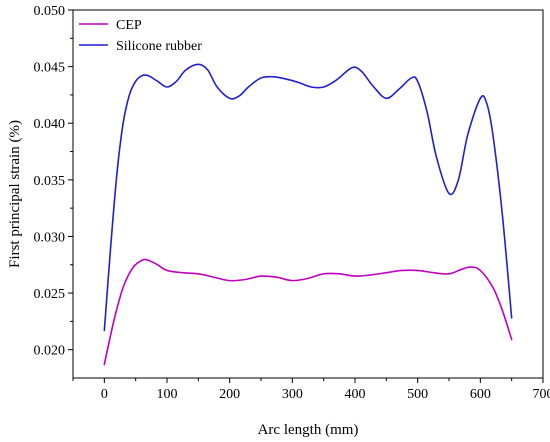 The width and height of the screenshot is (550, 442). What do you see at coordinates (50, 124) in the screenshot?
I see `y-tick-label: 0.040` at bounding box center [50, 124].